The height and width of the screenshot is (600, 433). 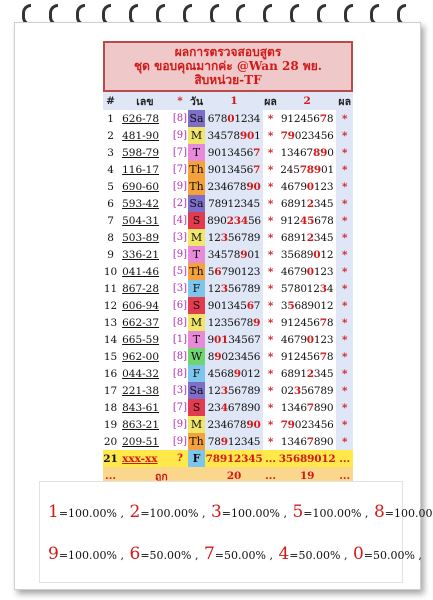 What do you see at coordinates (196, 356) in the screenshot?
I see `row-day: W` at bounding box center [196, 356].